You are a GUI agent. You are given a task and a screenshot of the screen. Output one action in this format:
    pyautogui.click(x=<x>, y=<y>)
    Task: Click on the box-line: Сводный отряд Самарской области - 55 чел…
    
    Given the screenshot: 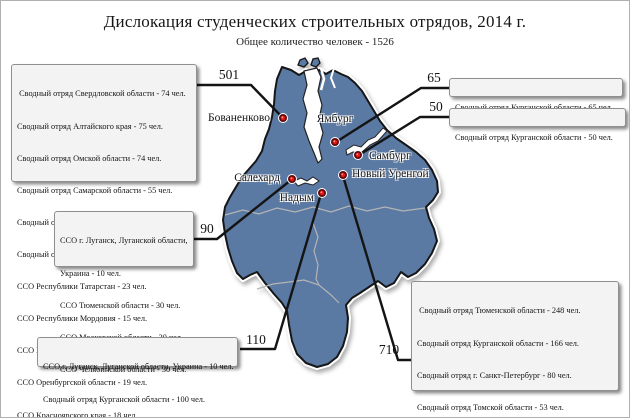 What is the action you would take?
    pyautogui.click(x=95, y=190)
    